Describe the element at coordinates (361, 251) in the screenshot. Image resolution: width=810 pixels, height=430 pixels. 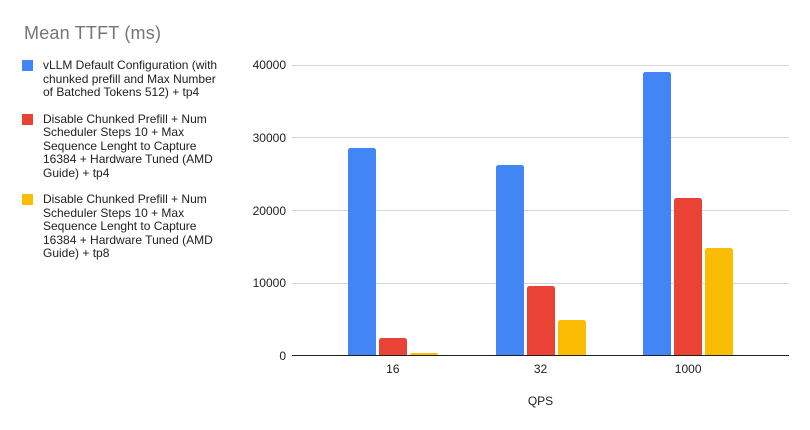
I see `bar-series1-qps16` at that location.